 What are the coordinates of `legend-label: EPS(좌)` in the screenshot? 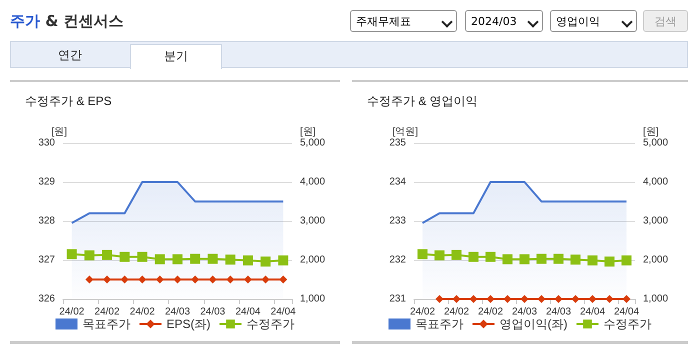 It's located at (188, 324).